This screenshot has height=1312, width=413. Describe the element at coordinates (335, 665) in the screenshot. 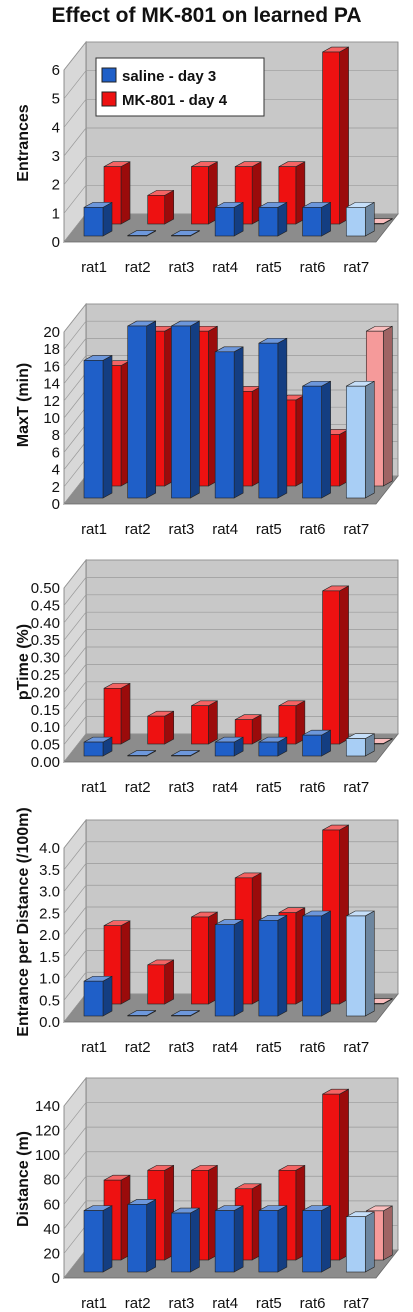

I see `bar-mk801-rat6` at that location.